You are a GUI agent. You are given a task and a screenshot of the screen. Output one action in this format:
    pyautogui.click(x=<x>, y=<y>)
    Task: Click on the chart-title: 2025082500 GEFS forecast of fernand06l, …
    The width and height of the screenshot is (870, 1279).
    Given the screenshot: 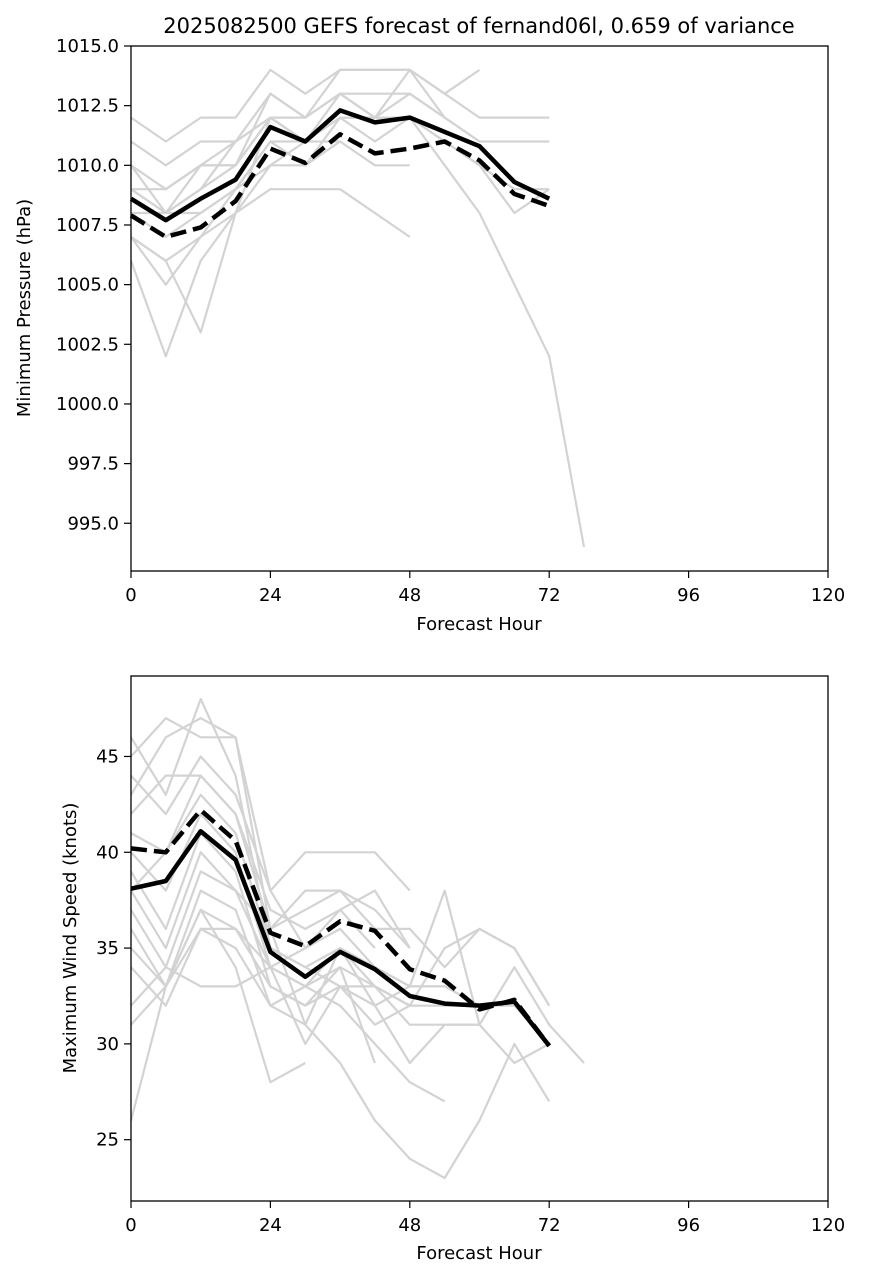 What is the action you would take?
    pyautogui.click(x=478, y=26)
    